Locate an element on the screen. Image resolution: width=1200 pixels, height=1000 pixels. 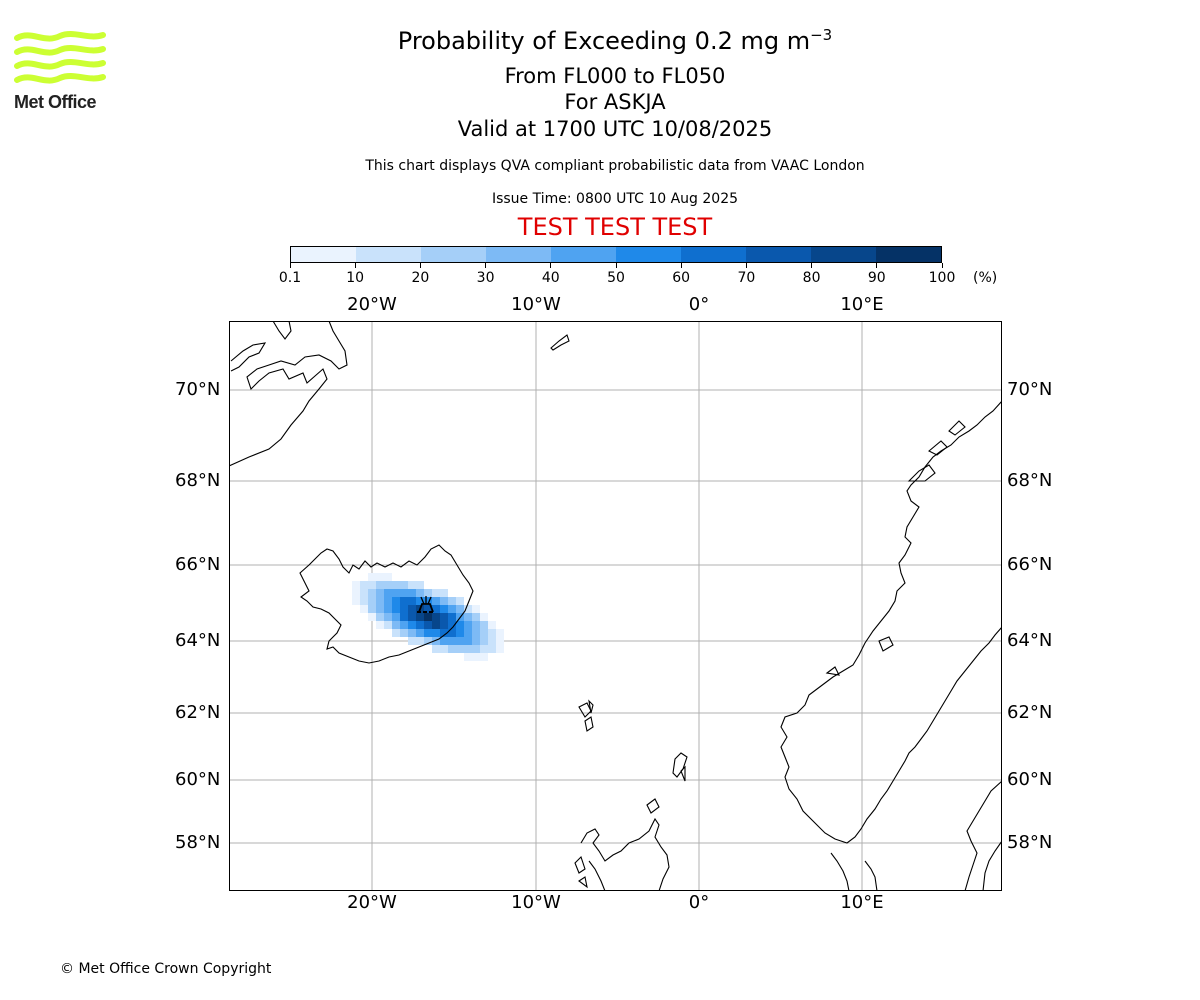
colorbar-tick-label: 100 is located at coordinates (942, 278).